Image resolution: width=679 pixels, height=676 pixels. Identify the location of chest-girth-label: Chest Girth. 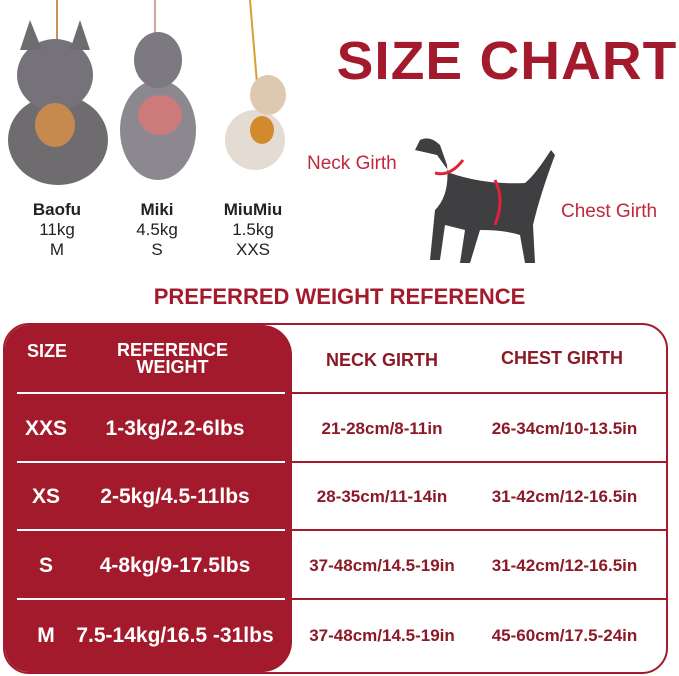
(609, 211).